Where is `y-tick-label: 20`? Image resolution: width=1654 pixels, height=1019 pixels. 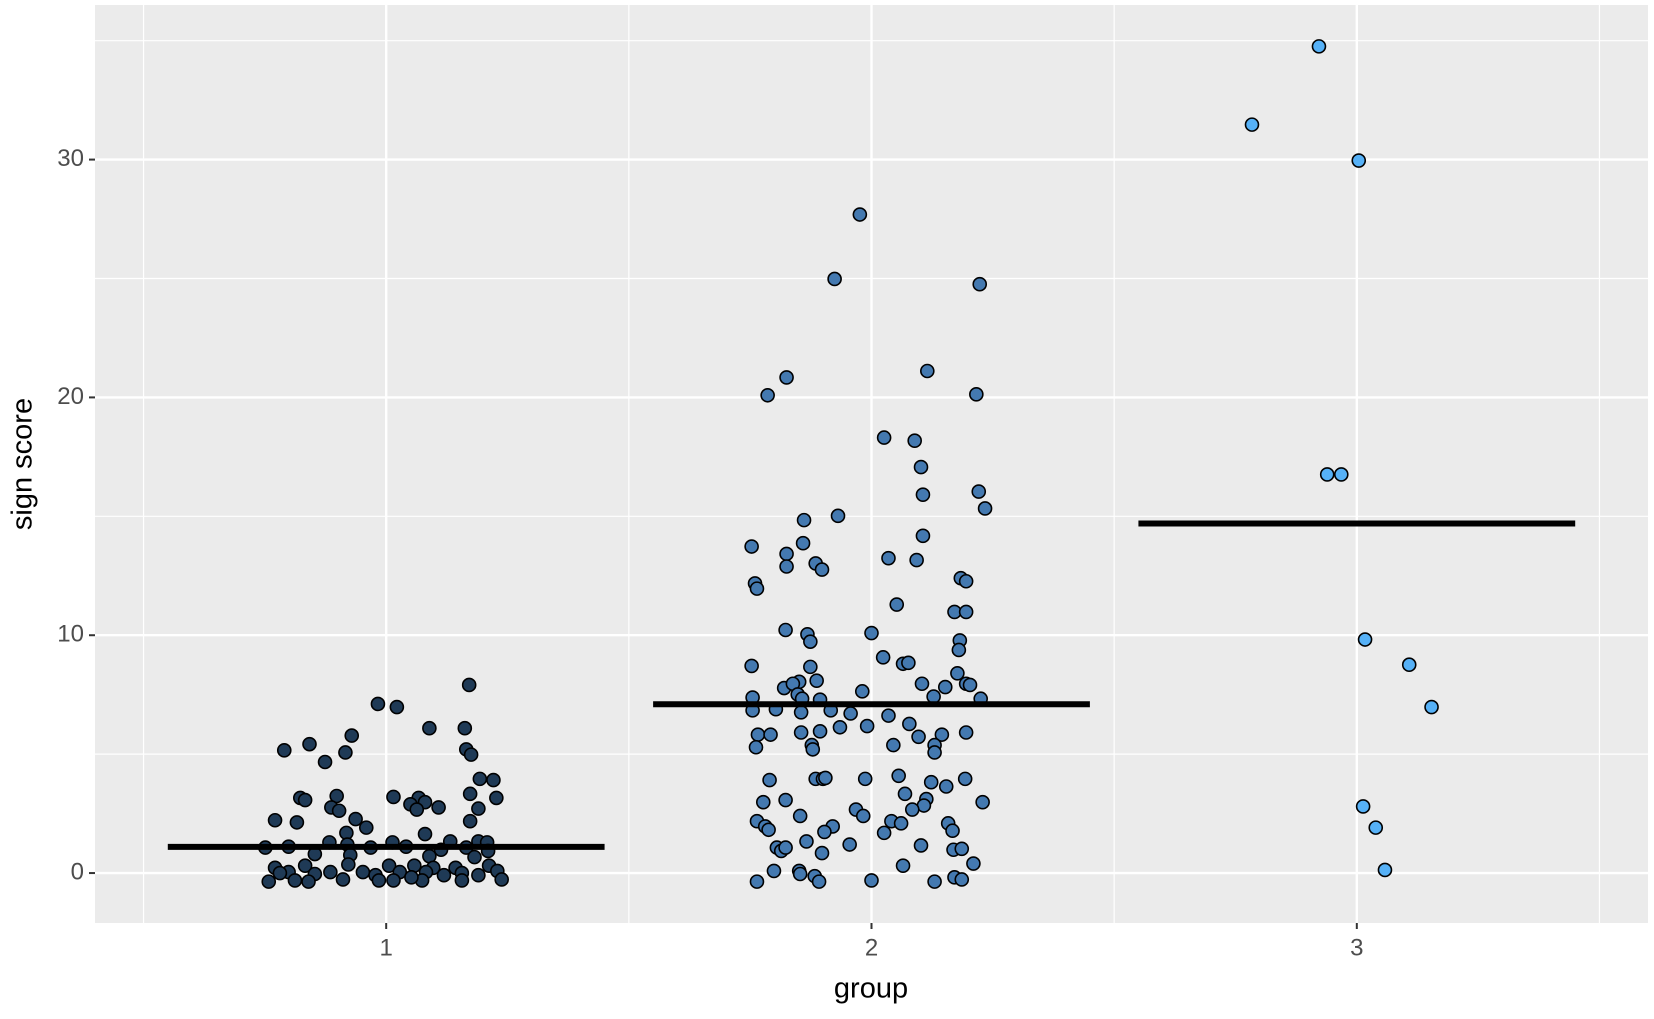 y-tick-label: 20 is located at coordinates (70, 396).